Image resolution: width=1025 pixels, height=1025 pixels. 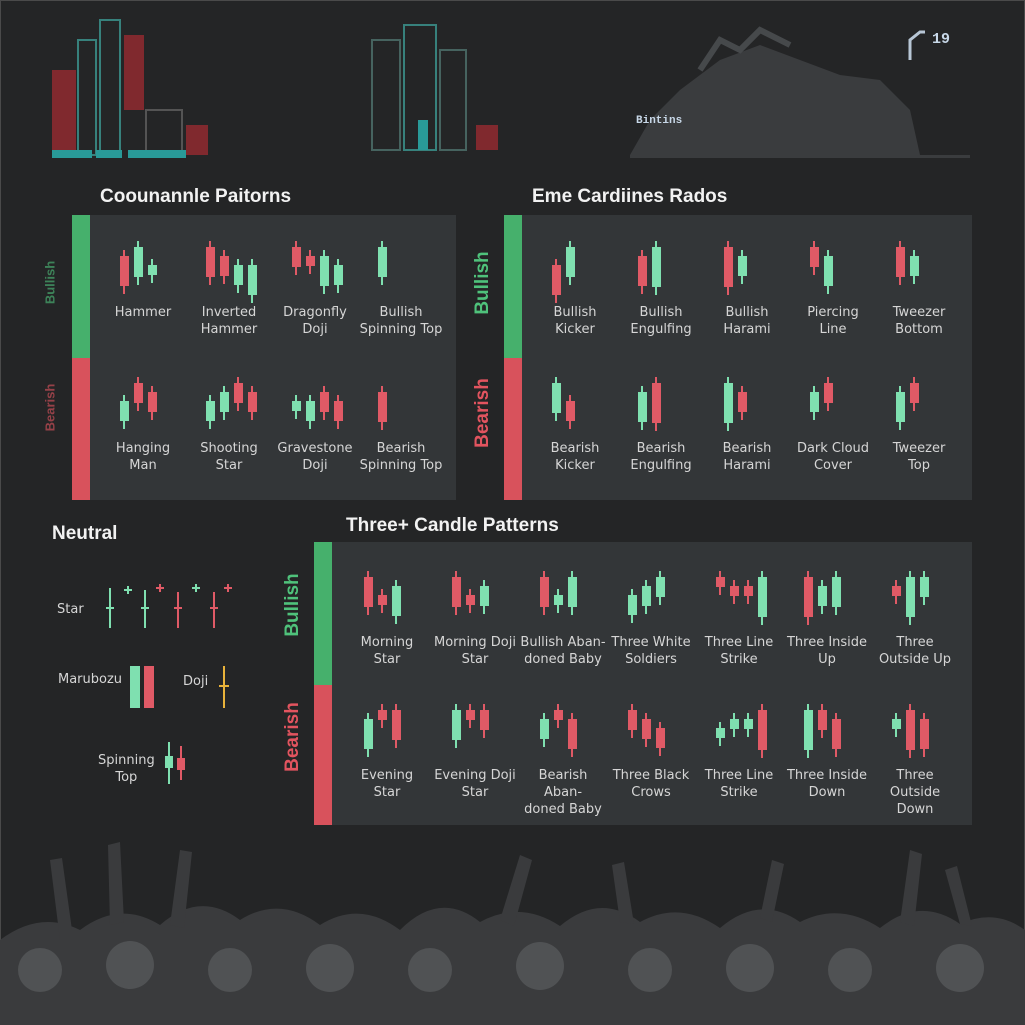 I want to click on three-bear-side-label: Bearish, so click(x=292, y=737).